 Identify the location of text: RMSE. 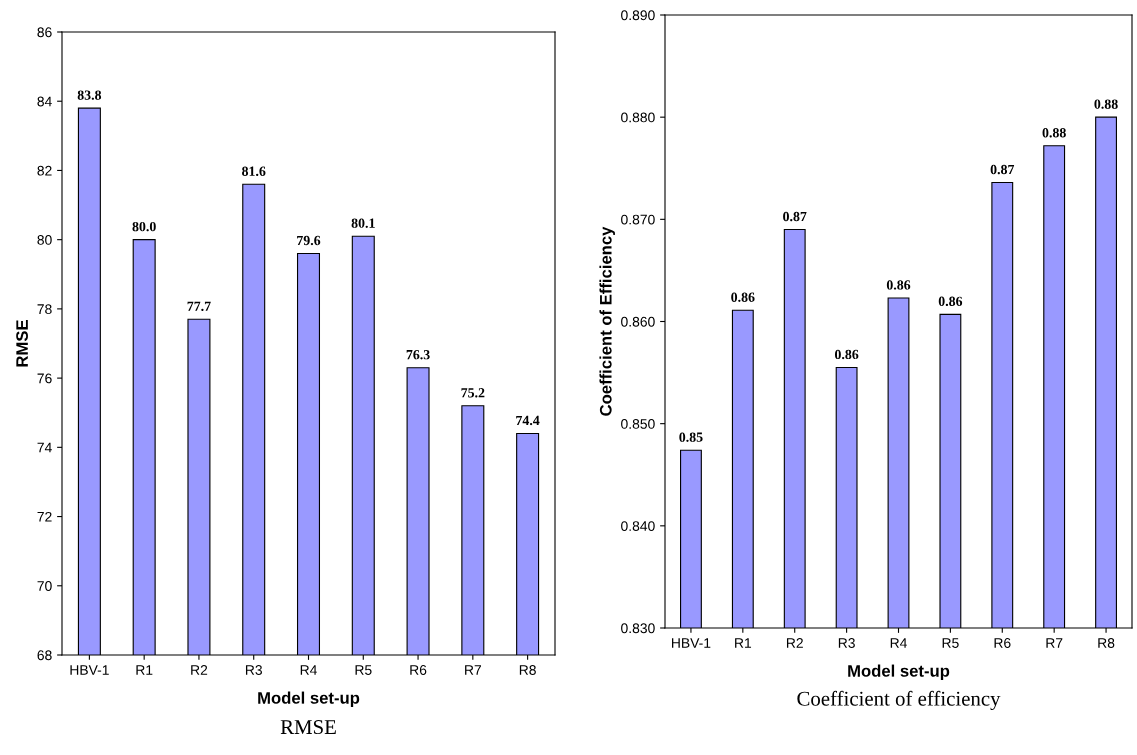
(308, 727).